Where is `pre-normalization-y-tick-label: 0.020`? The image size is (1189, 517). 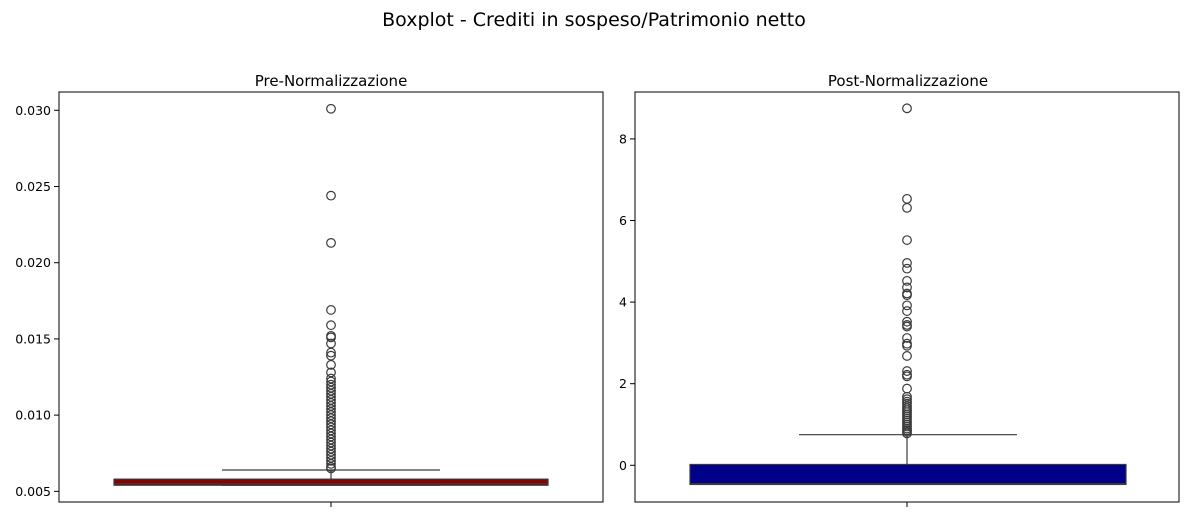 pre-normalization-y-tick-label: 0.020 is located at coordinates (33, 262).